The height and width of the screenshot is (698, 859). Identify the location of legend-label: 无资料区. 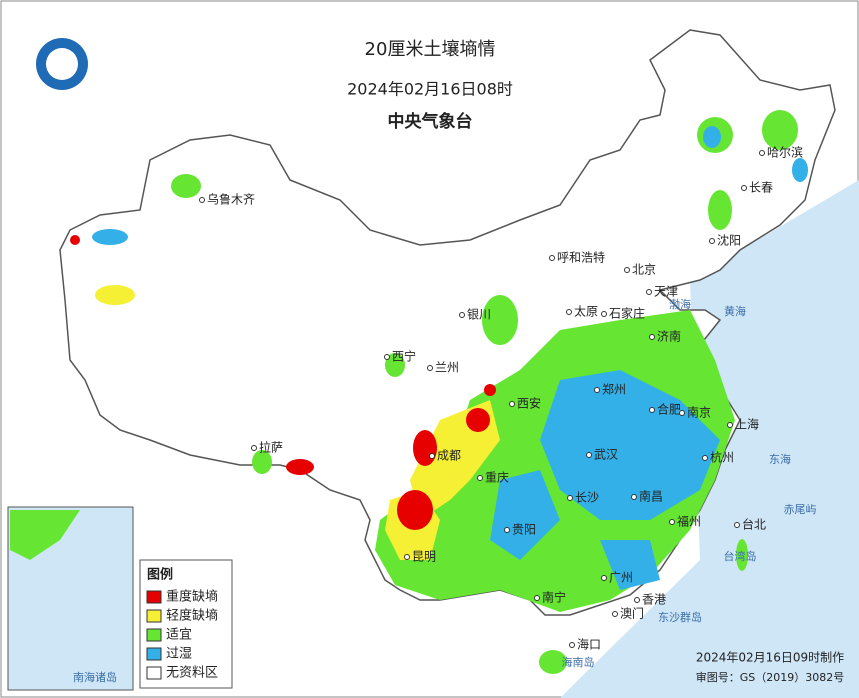
(192, 673).